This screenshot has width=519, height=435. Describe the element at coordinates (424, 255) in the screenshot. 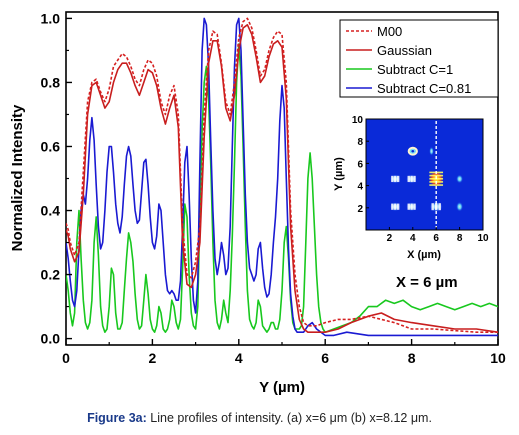

I see `inset-x-label: X (µm)` at that location.